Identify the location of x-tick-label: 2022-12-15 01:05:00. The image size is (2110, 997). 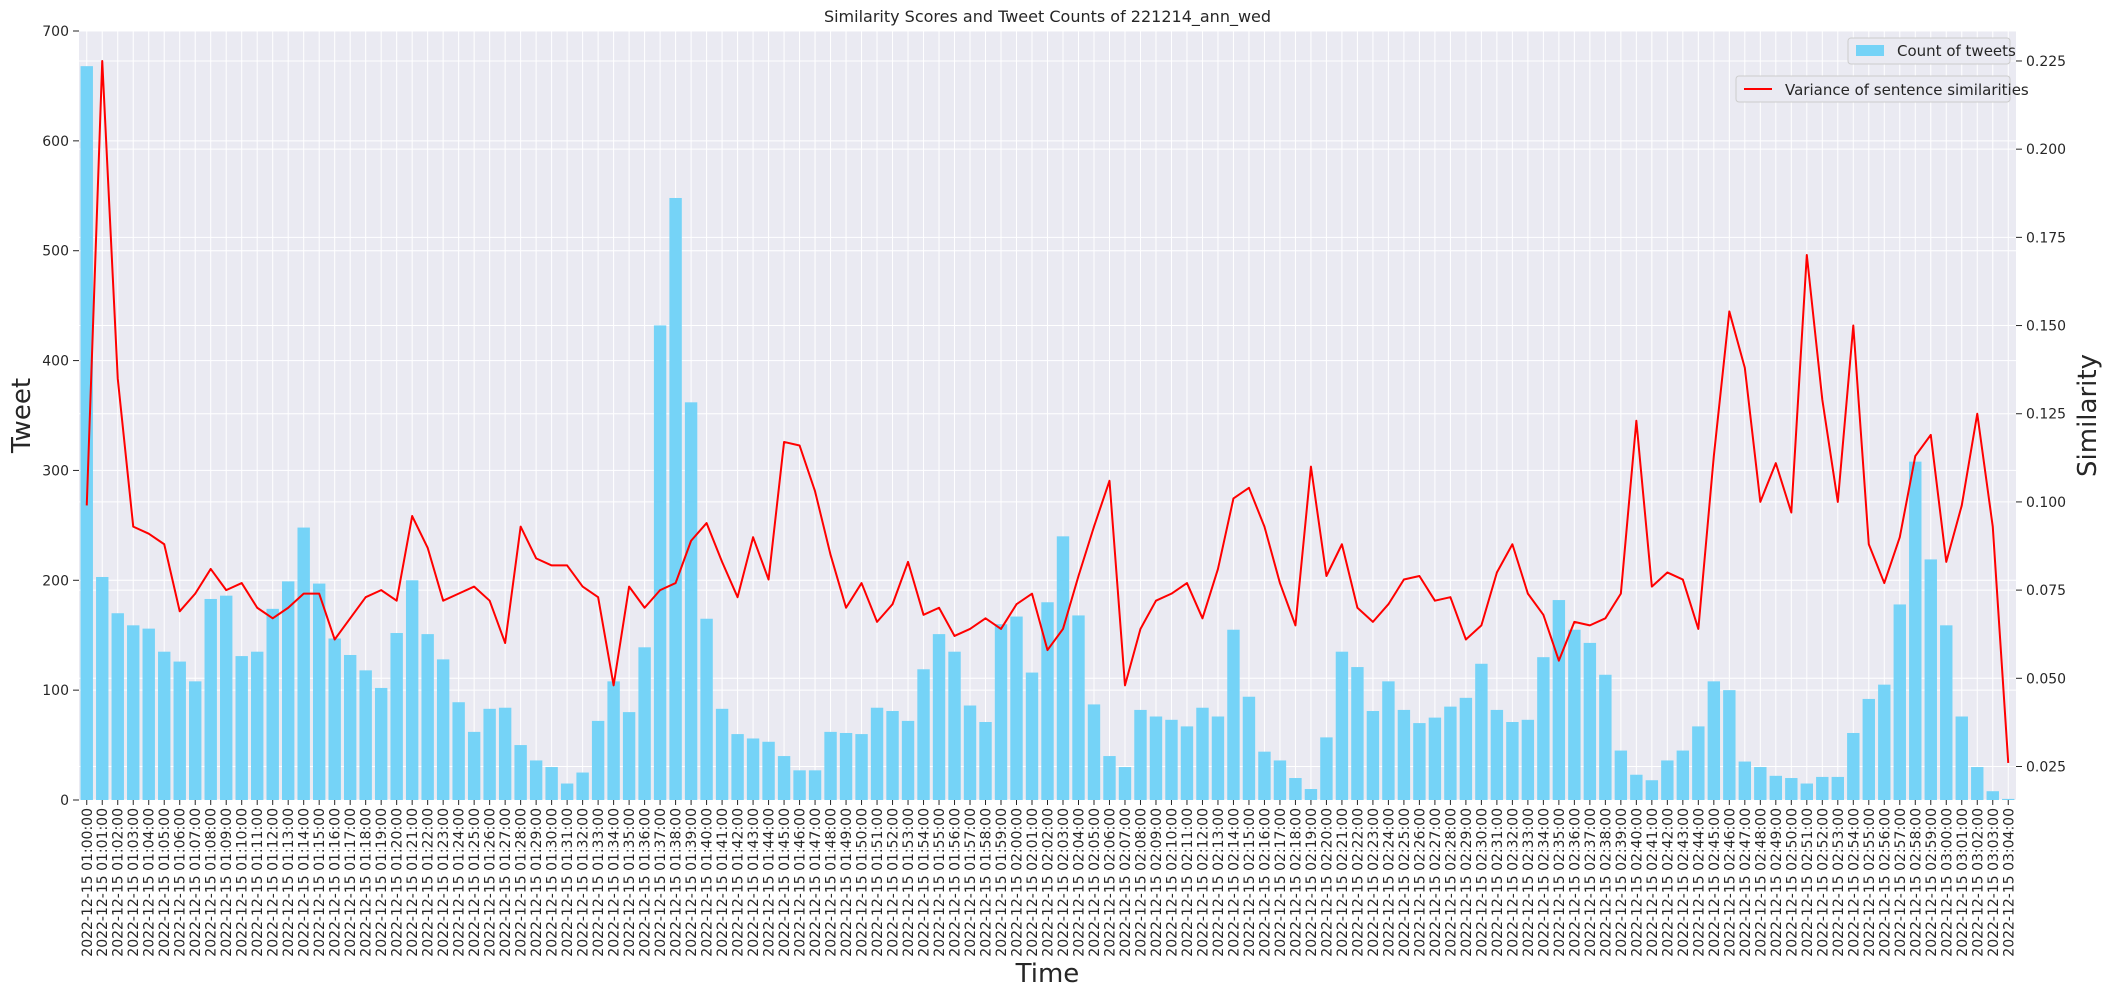
(165, 882).